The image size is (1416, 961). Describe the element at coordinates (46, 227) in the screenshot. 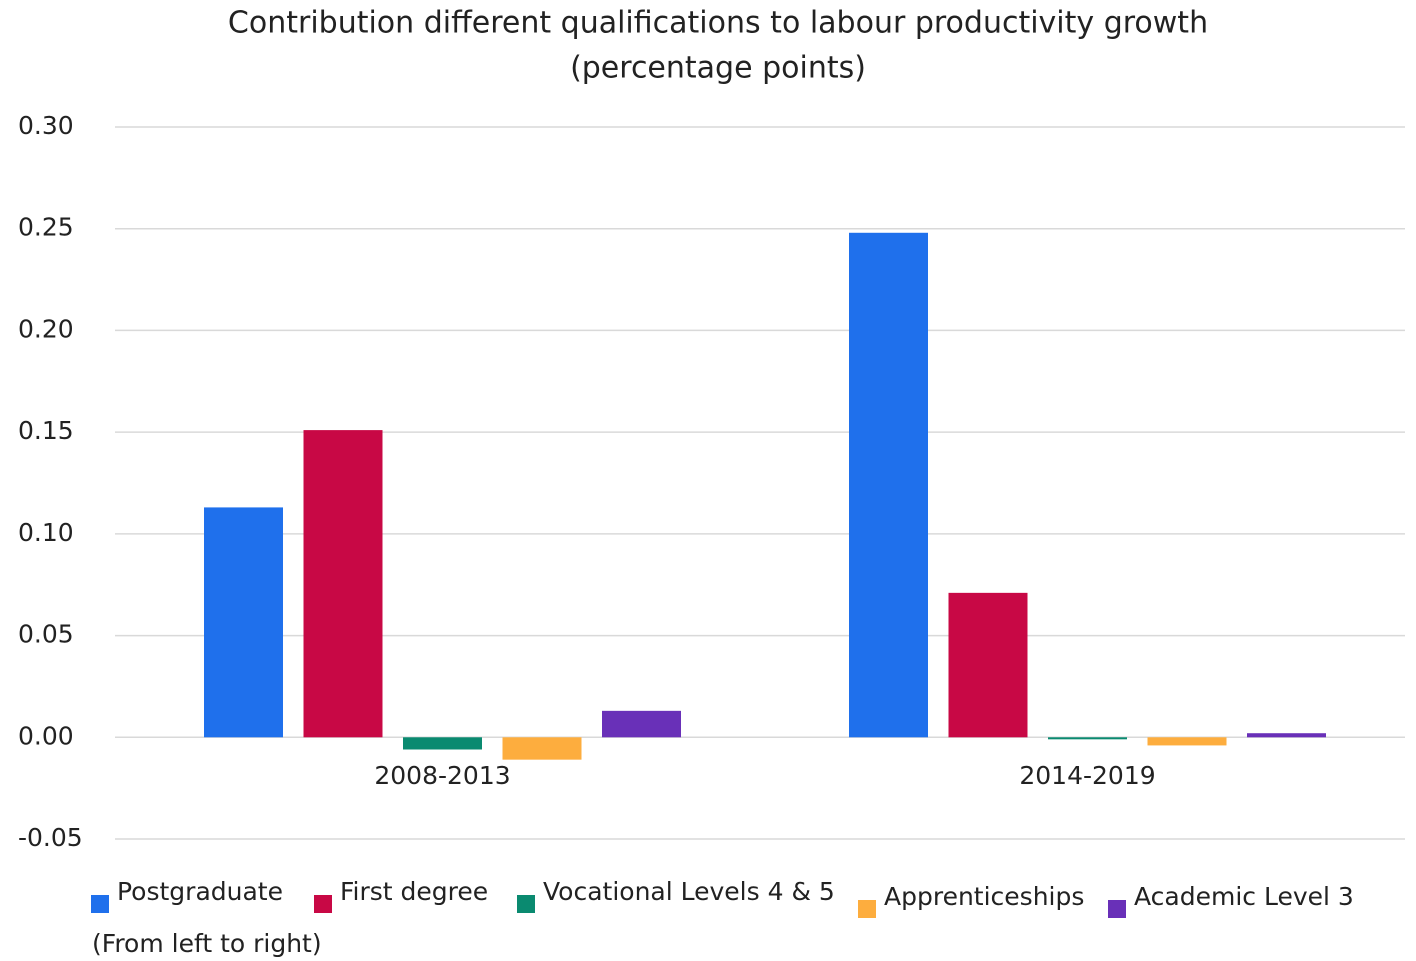

I see `y-tick-label: 0.25` at that location.